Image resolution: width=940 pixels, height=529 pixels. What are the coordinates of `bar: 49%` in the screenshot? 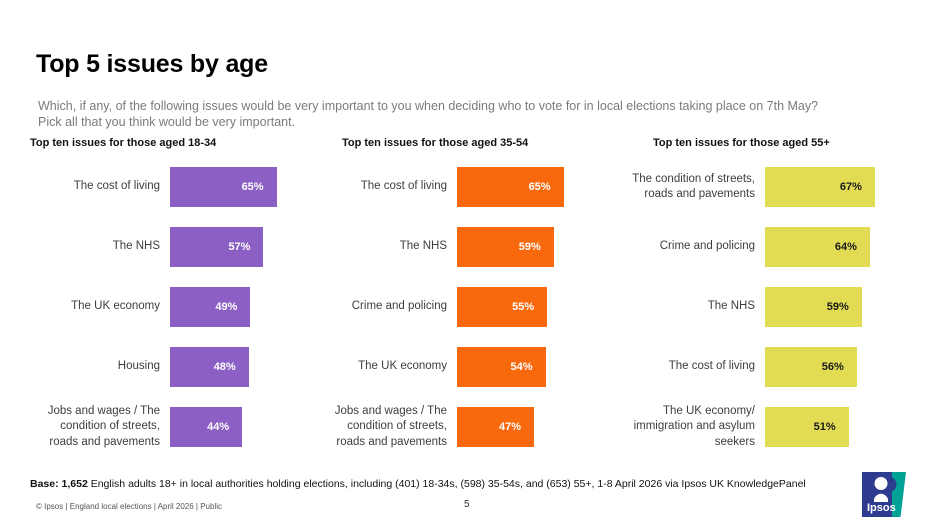 It's located at (210, 307).